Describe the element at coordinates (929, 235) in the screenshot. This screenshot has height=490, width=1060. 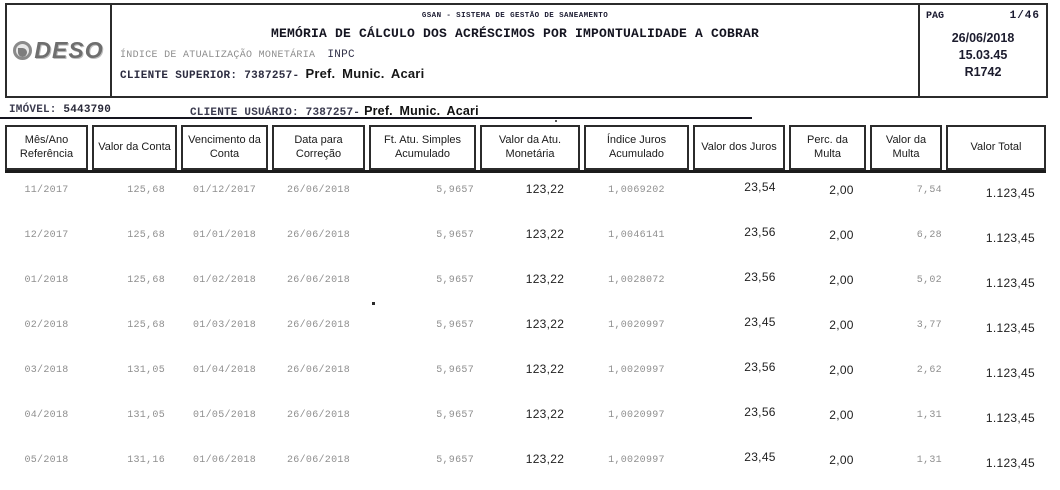
I see `table-cell: 6,28` at that location.